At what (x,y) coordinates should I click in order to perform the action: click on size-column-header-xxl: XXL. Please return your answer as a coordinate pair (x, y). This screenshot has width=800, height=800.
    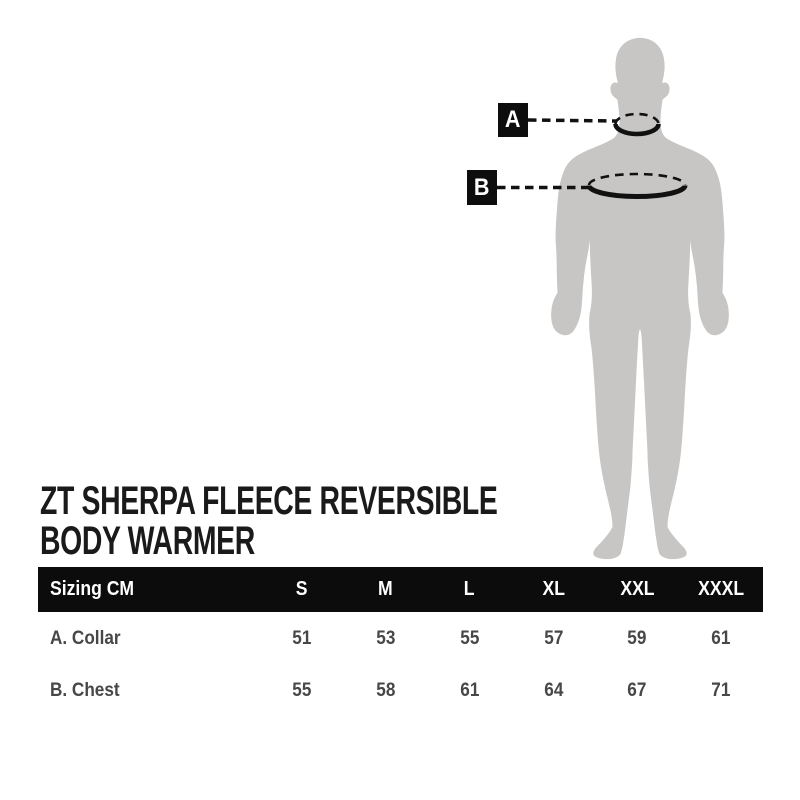
    Looking at the image, I should click on (637, 589).